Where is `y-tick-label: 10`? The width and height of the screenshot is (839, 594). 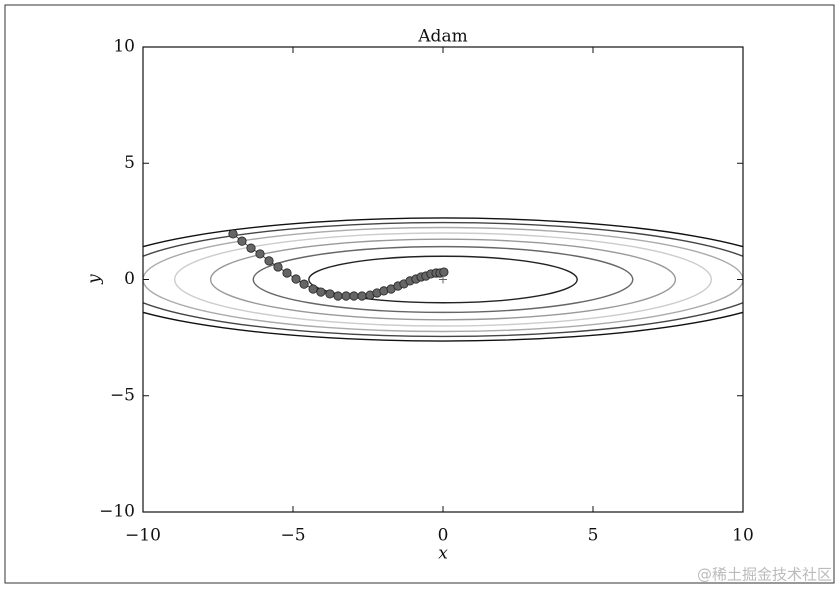 y-tick-label: 10 is located at coordinates (124, 47).